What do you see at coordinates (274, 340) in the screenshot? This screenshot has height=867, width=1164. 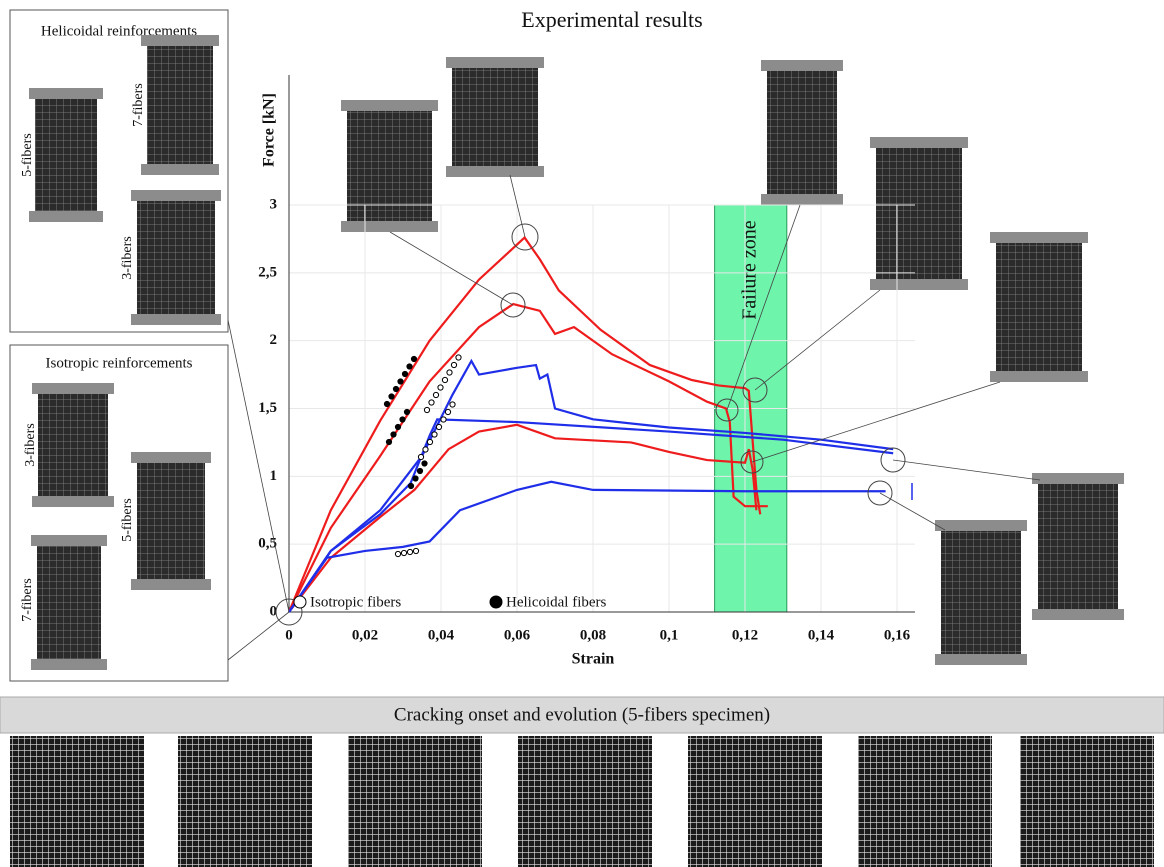 I see `y-tick-label: 2` at bounding box center [274, 340].